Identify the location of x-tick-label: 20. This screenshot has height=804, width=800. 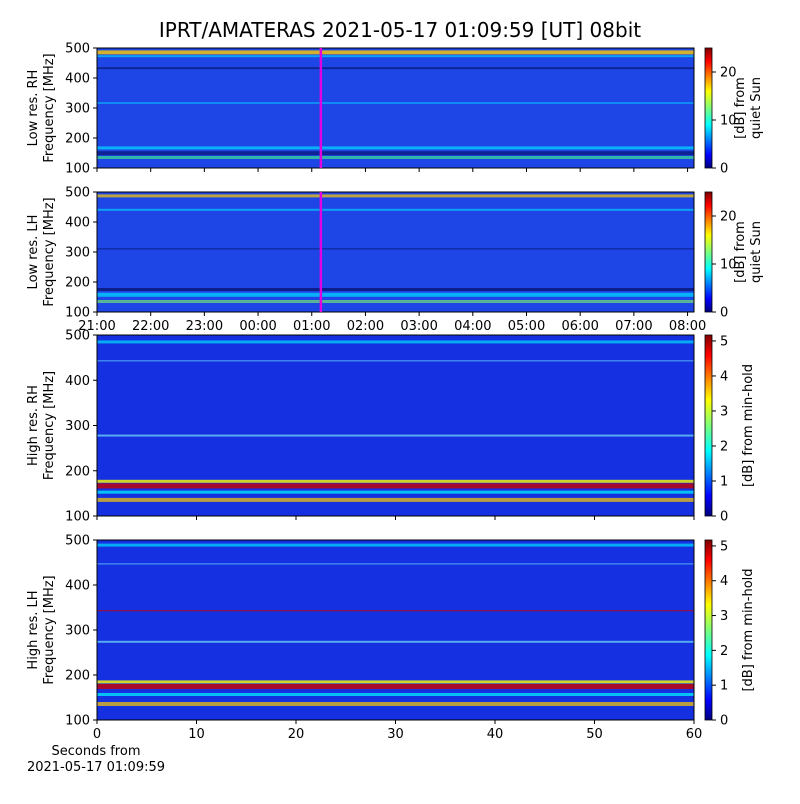
(296, 734).